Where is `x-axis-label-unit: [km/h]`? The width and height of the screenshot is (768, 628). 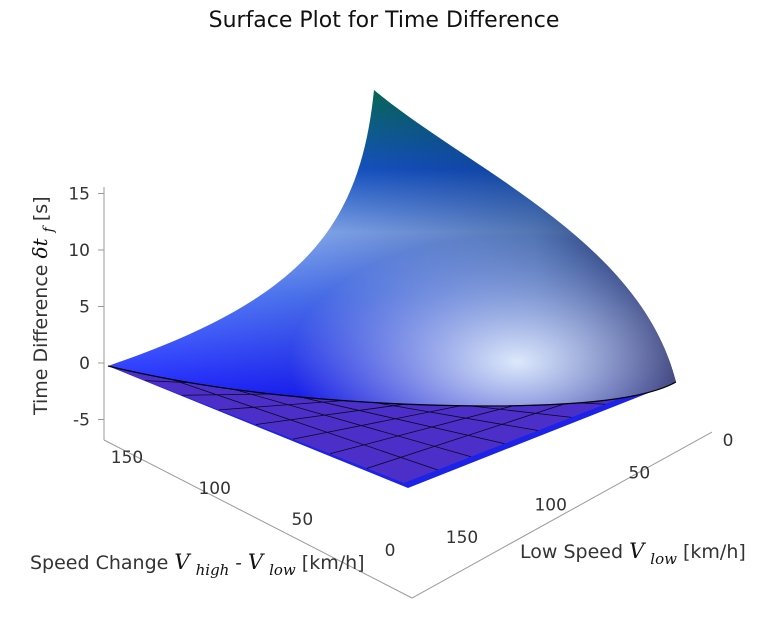 x-axis-label-unit: [km/h] is located at coordinates (714, 552).